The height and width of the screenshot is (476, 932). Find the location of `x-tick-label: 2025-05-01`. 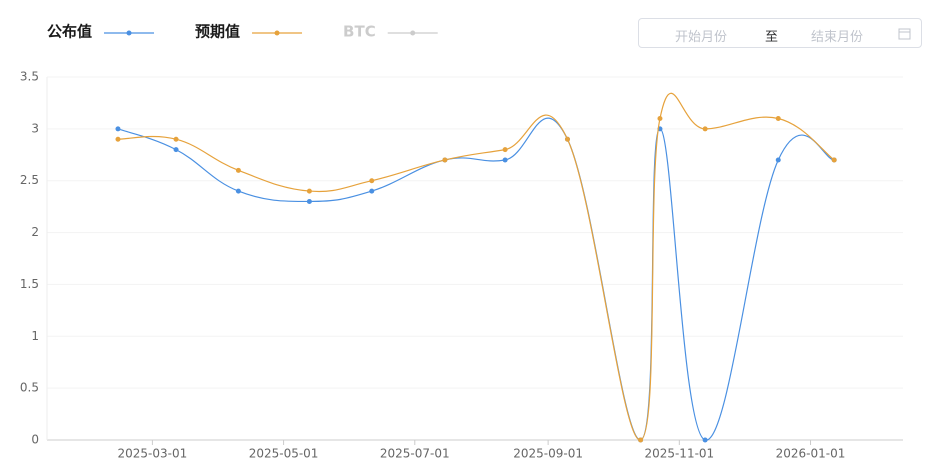

x-tick-label: 2025-05-01 is located at coordinates (284, 454).